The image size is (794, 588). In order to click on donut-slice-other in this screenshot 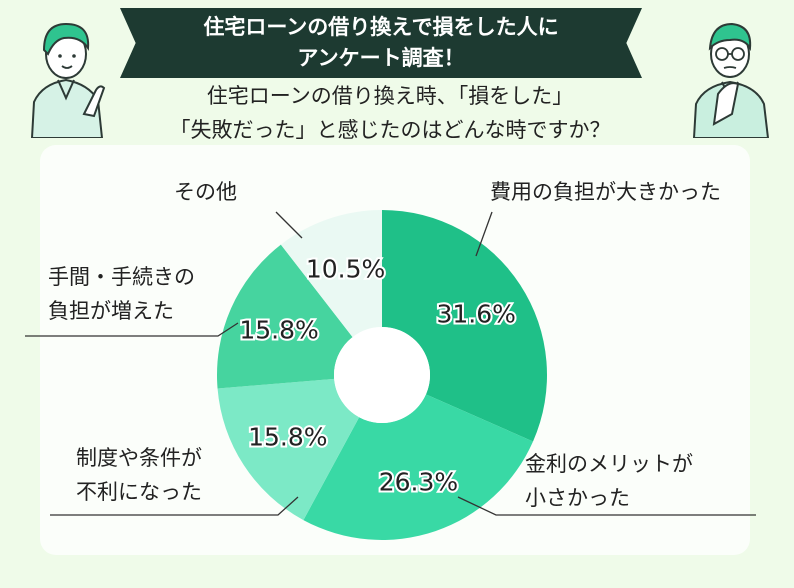, I will do `click(331, 274)`.